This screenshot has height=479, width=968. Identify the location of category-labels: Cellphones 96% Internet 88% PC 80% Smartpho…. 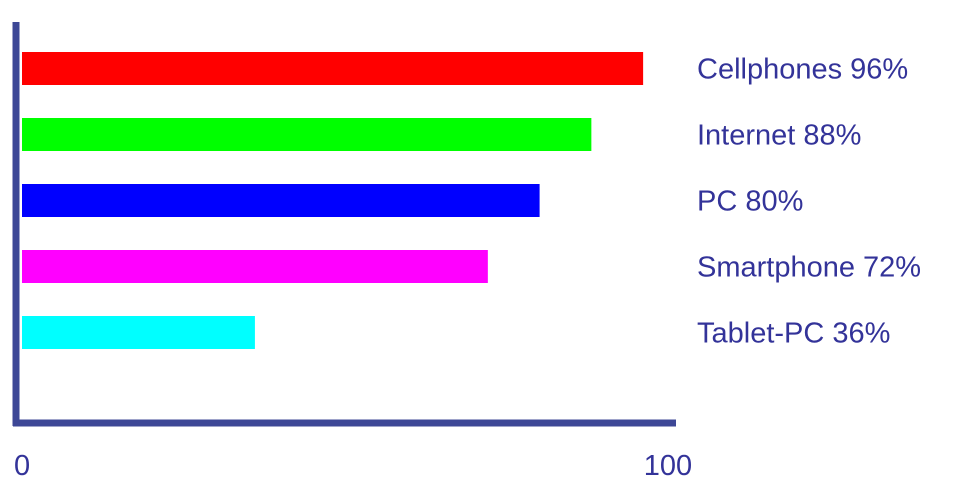
(809, 202).